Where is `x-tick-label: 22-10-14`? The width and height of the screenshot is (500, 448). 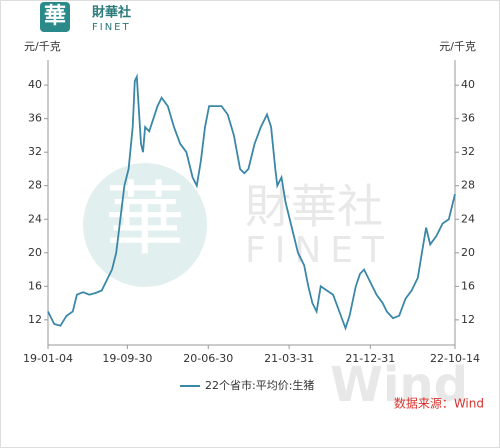 x-tick-label: 22-10-14 is located at coordinates (455, 358).